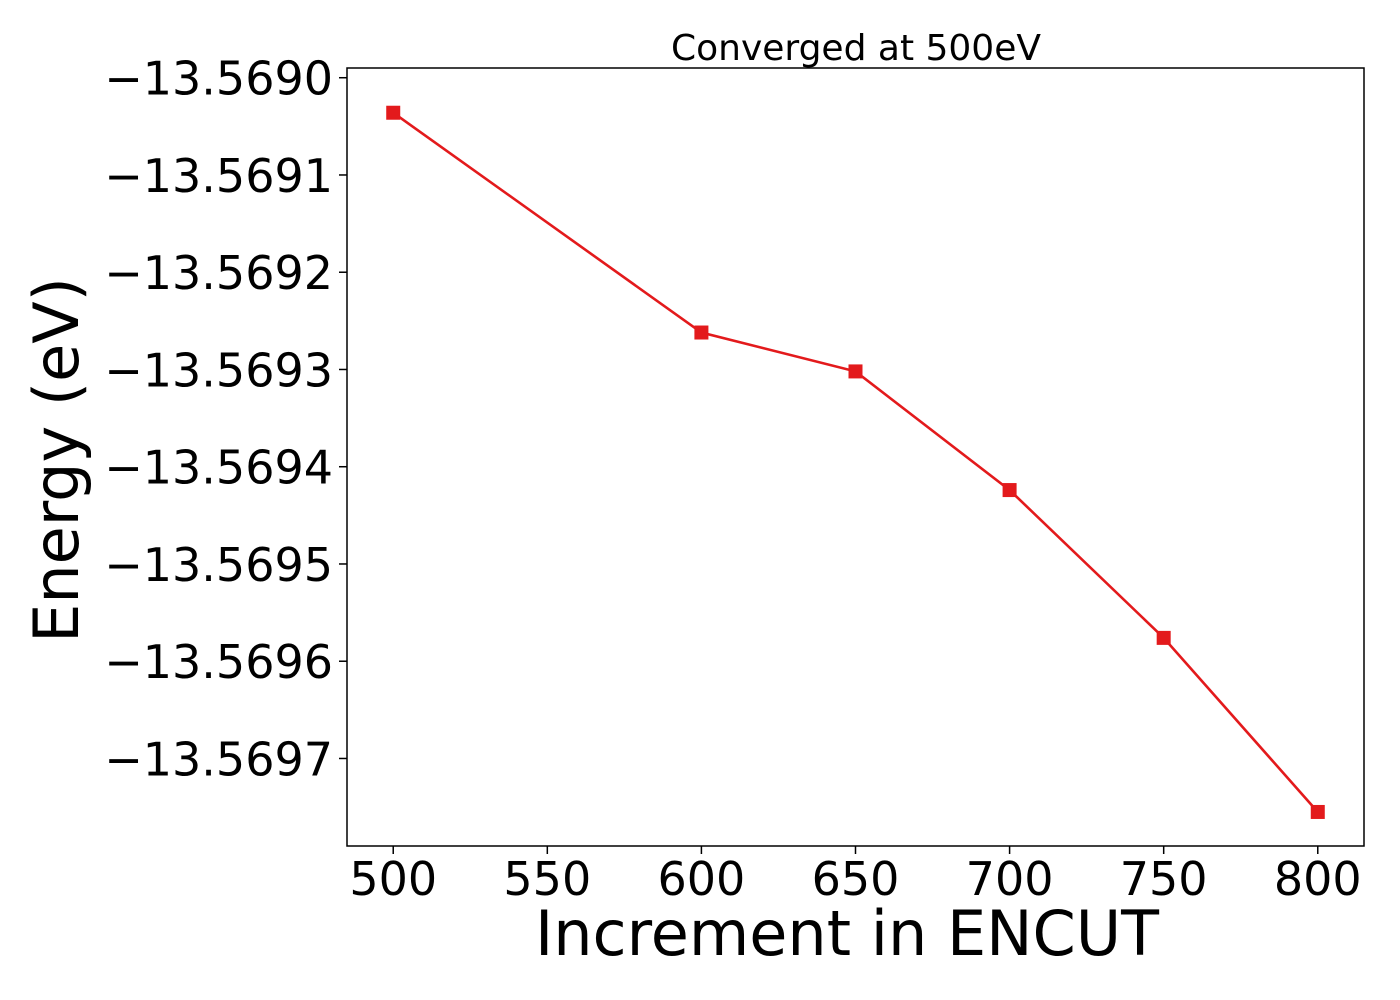 This screenshot has height=1000, width=1400. I want to click on chart-title: Converged at 500eV, so click(856, 48).